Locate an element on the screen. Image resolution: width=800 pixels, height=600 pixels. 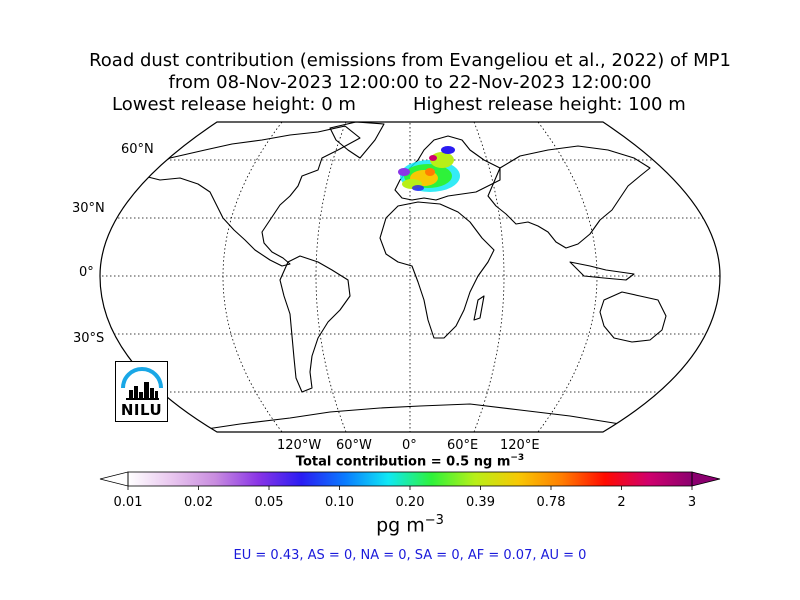
lat-label-60n: 60°N is located at coordinates (137, 149).